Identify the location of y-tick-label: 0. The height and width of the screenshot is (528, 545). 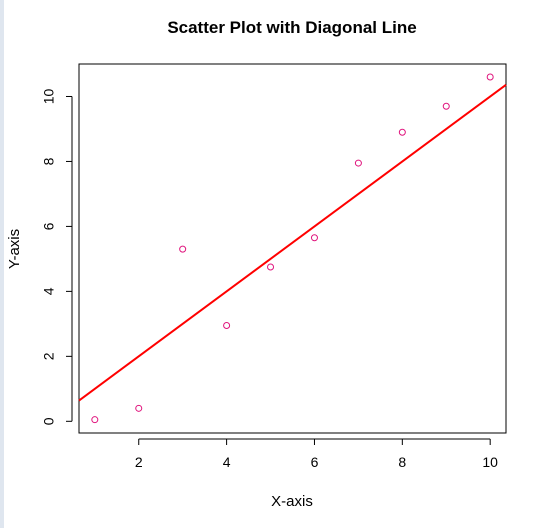
(49, 421).